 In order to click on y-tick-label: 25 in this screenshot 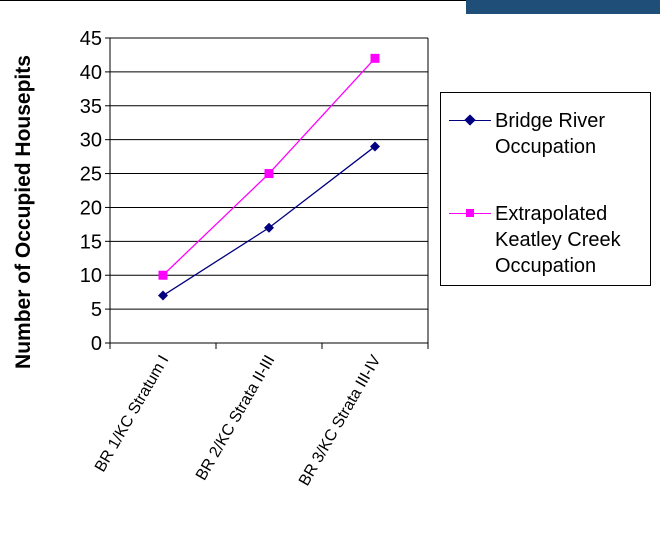, I will do `click(91, 175)`.